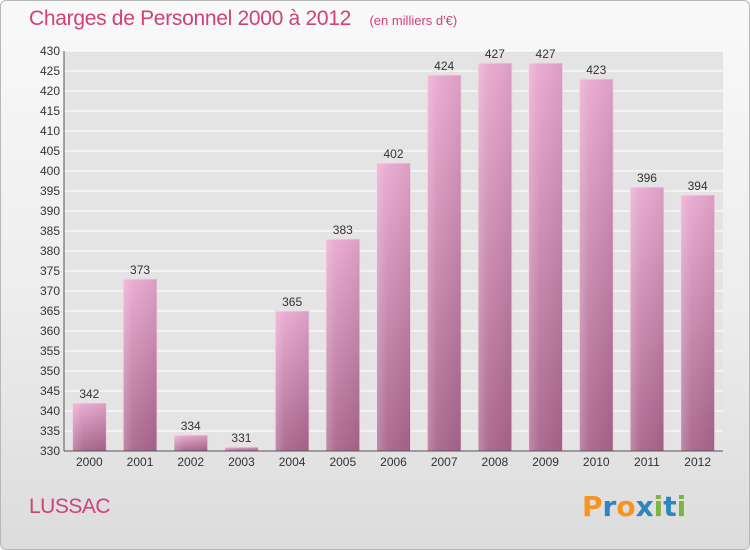 The image size is (750, 550). What do you see at coordinates (592, 506) in the screenshot?
I see `logo-letter: P` at bounding box center [592, 506].